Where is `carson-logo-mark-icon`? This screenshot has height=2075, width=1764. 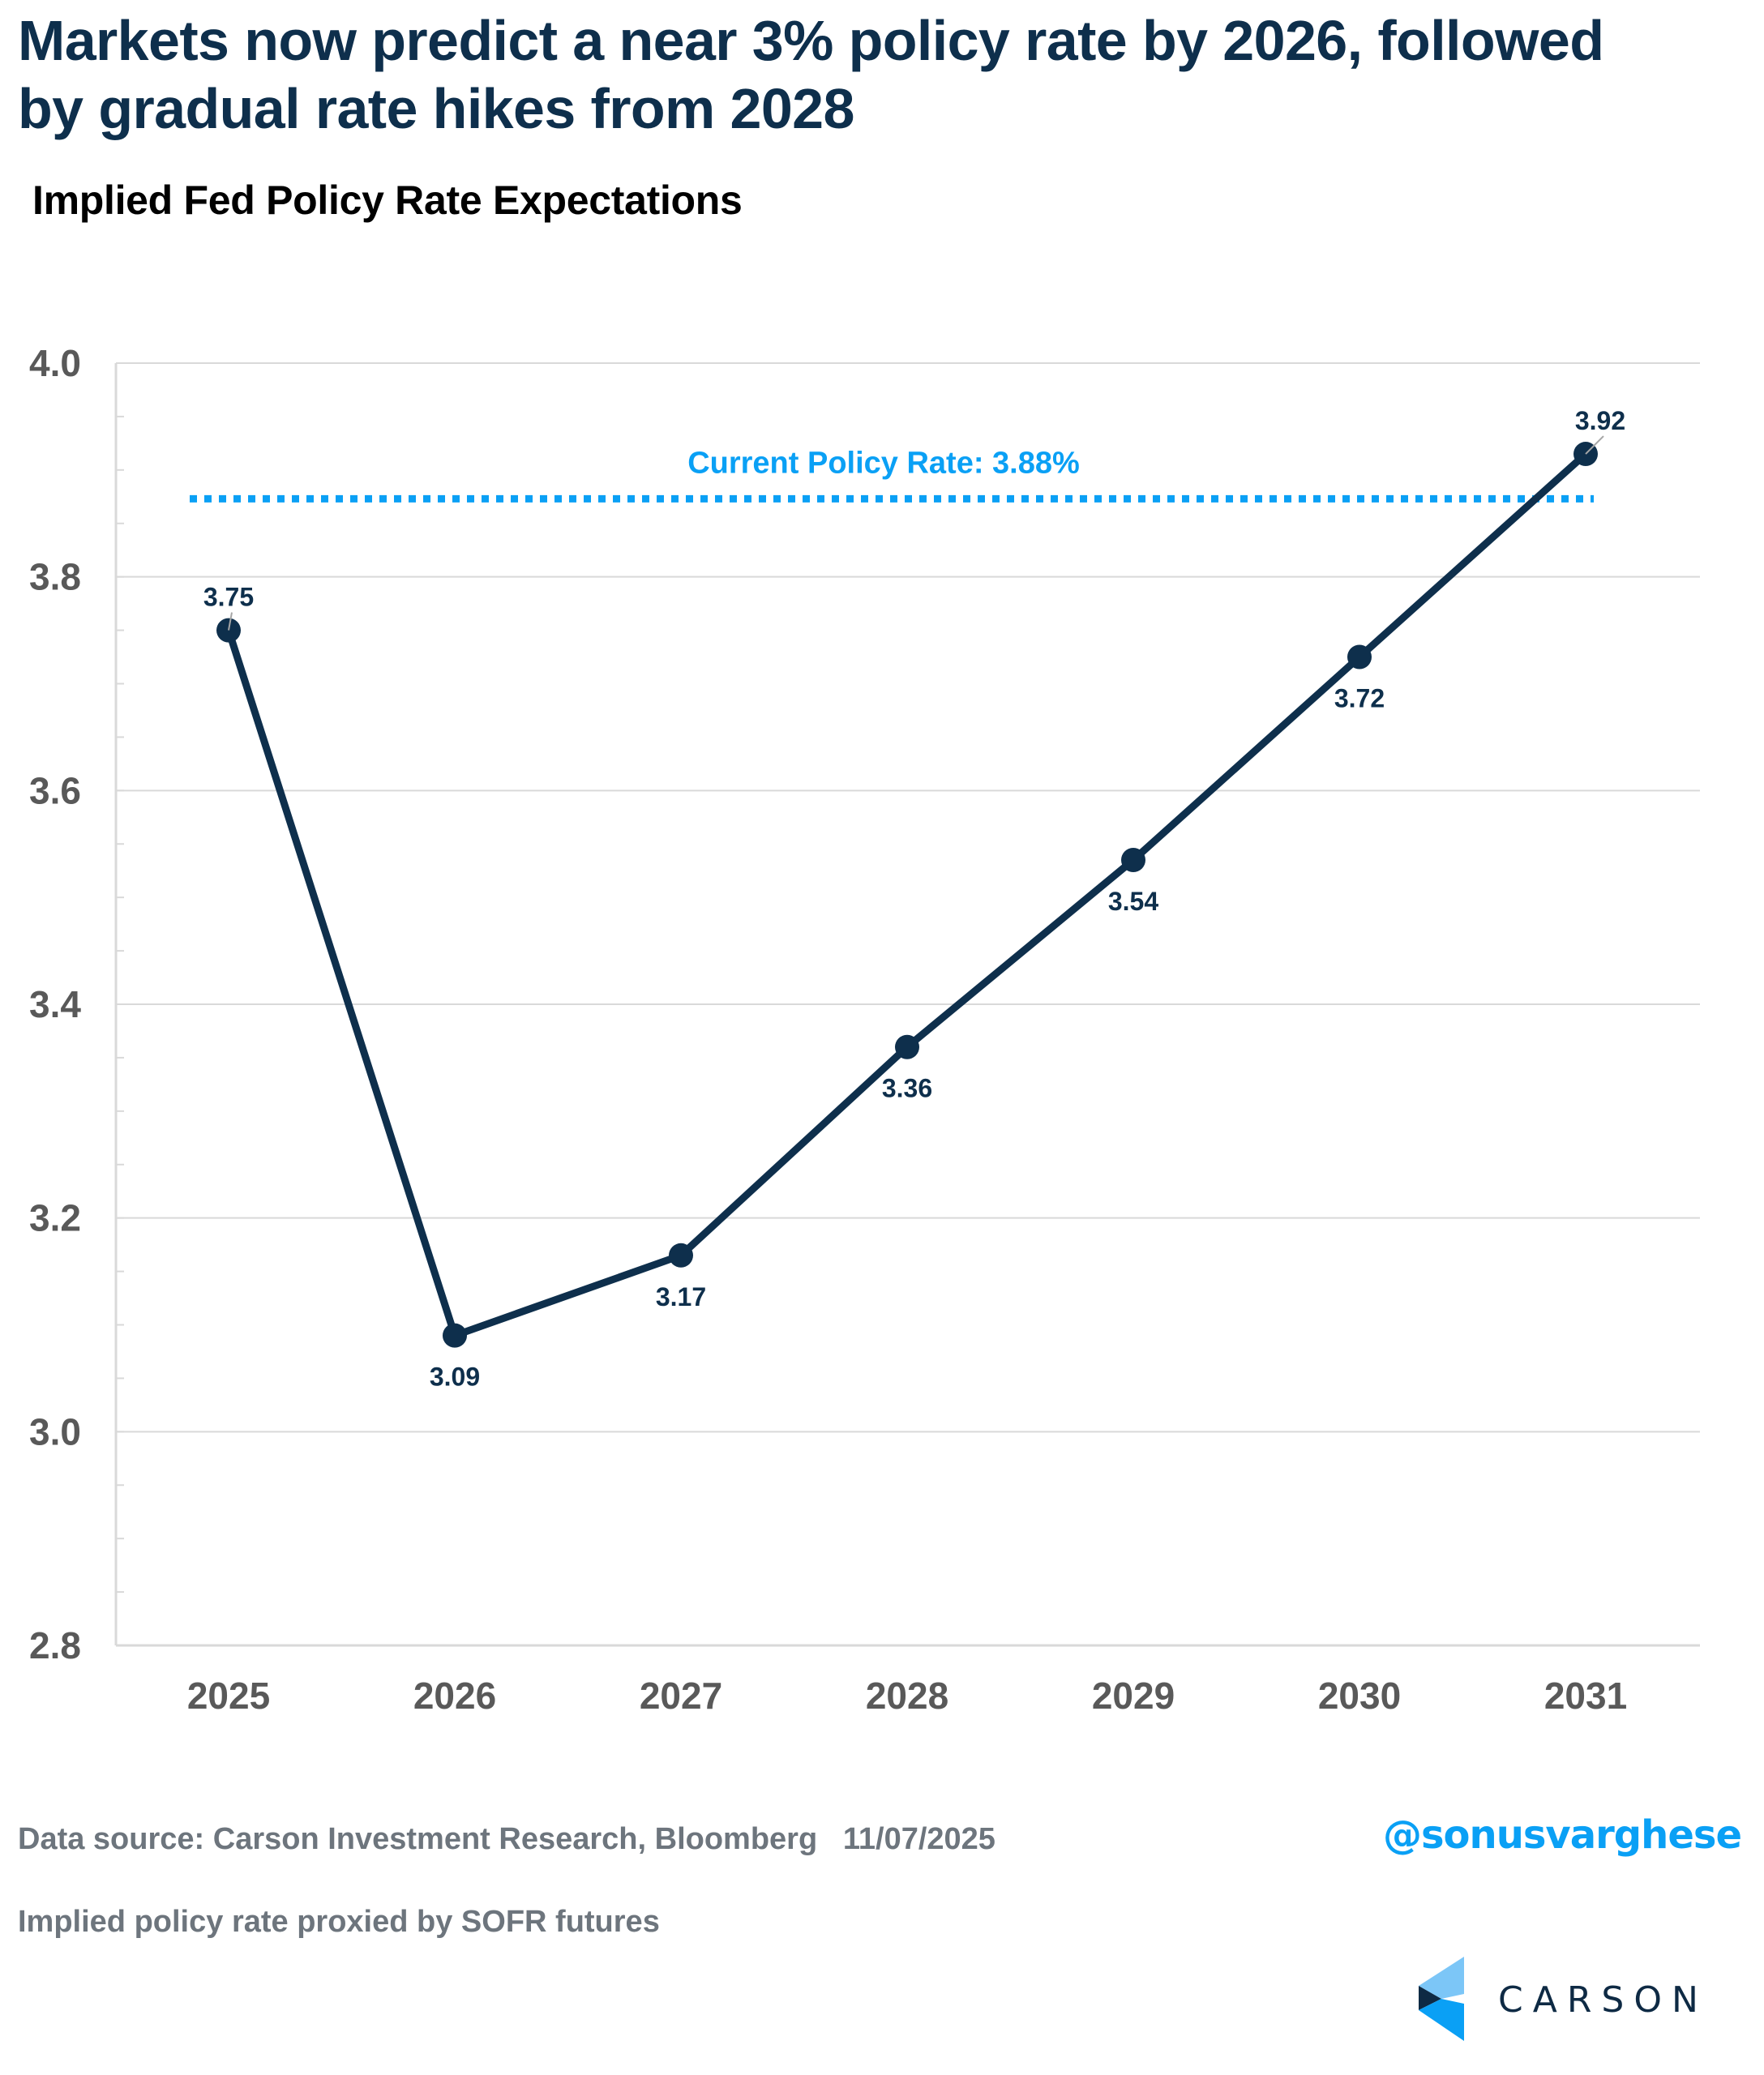
carson-logo-mark-icon is located at coordinates (1441, 1999).